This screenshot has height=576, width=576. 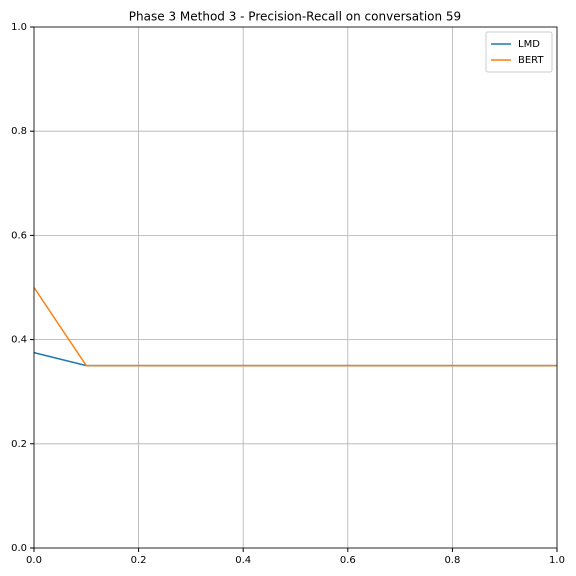 I want to click on legend-box, so click(x=519, y=52).